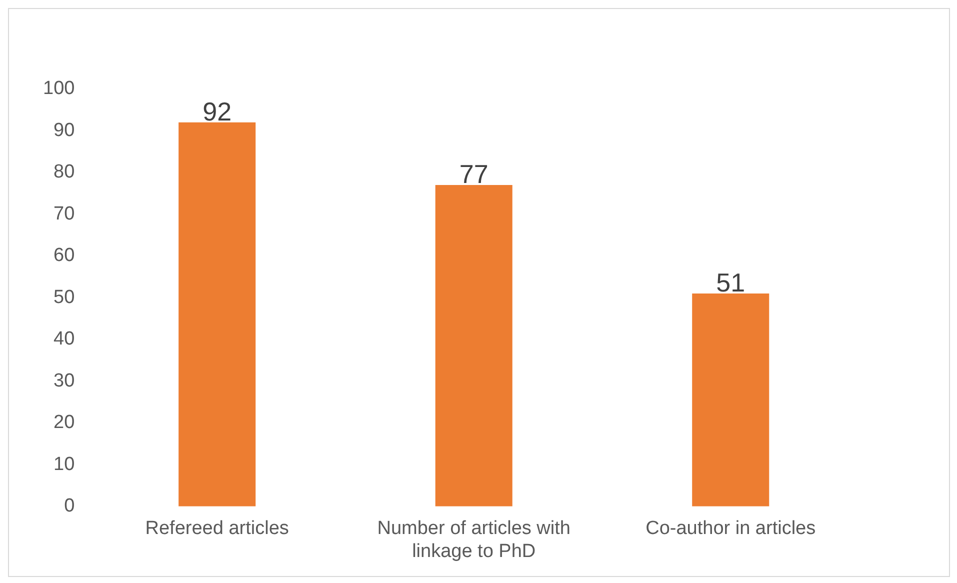 The height and width of the screenshot is (583, 957). What do you see at coordinates (64, 339) in the screenshot?
I see `y-tick-label: 40` at bounding box center [64, 339].